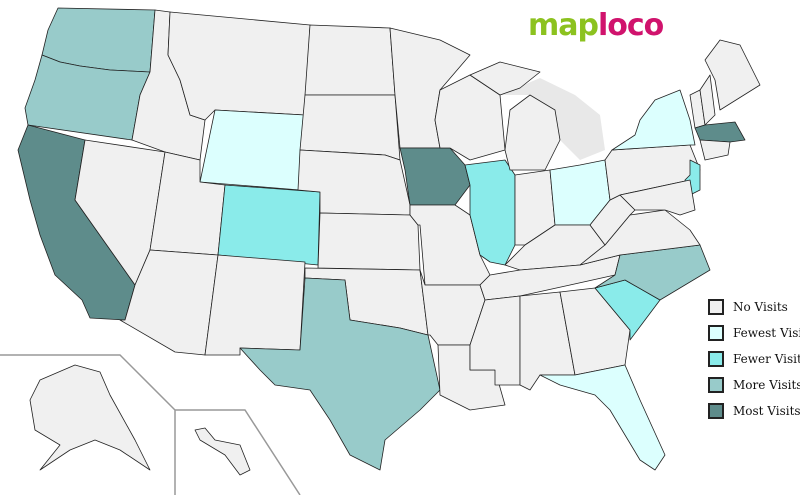  Describe the element at coordinates (550, 277) in the screenshot. I see `state-tn` at that location.